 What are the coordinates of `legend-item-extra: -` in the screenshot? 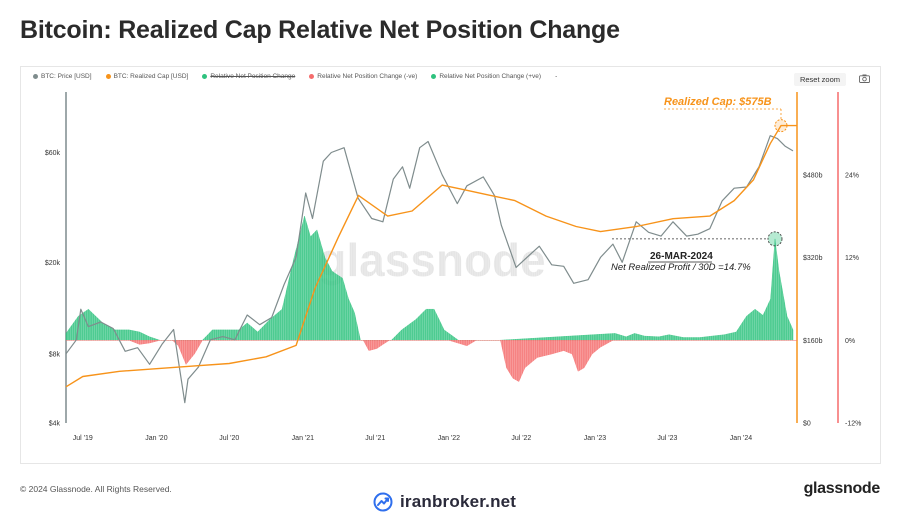 It's located at (556, 76).